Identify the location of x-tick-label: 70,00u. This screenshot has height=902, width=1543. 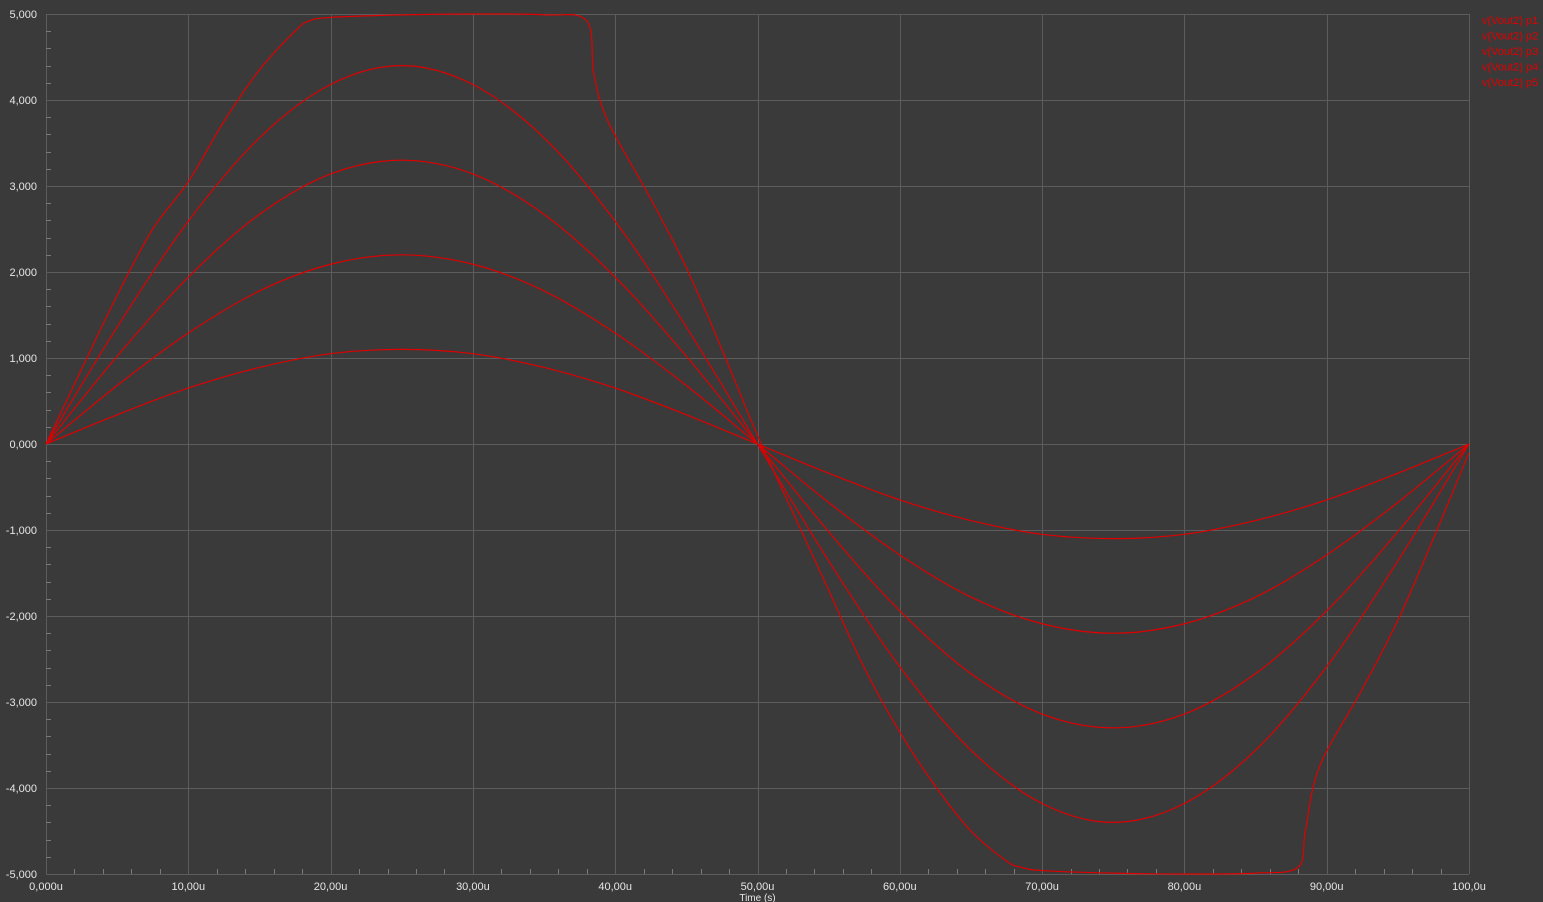
(1042, 887).